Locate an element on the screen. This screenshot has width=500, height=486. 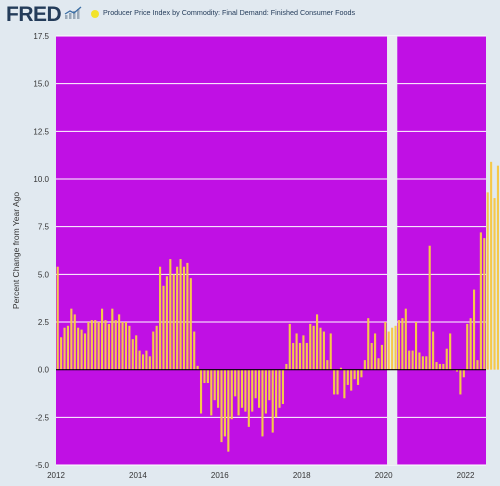
fred-logo: FRED is located at coordinates (34, 14).